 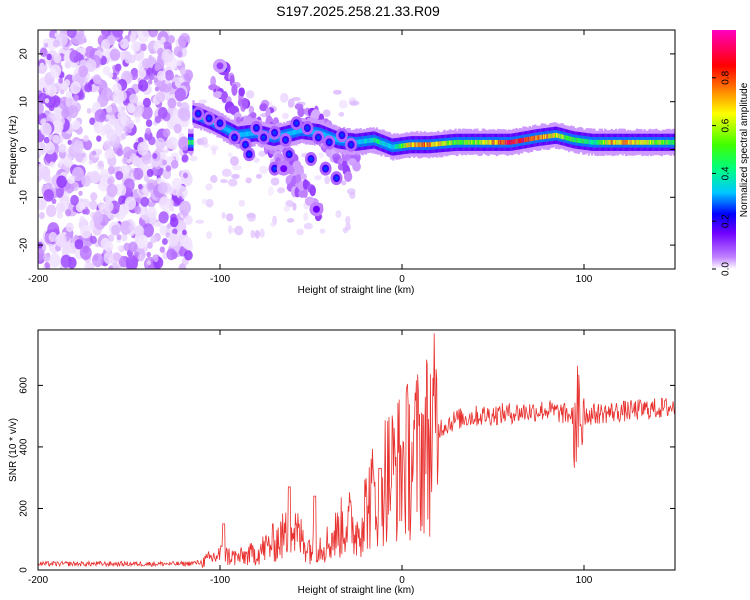 What do you see at coordinates (726, 269) in the screenshot?
I see `colorbar-tick-label: 0.0` at bounding box center [726, 269].